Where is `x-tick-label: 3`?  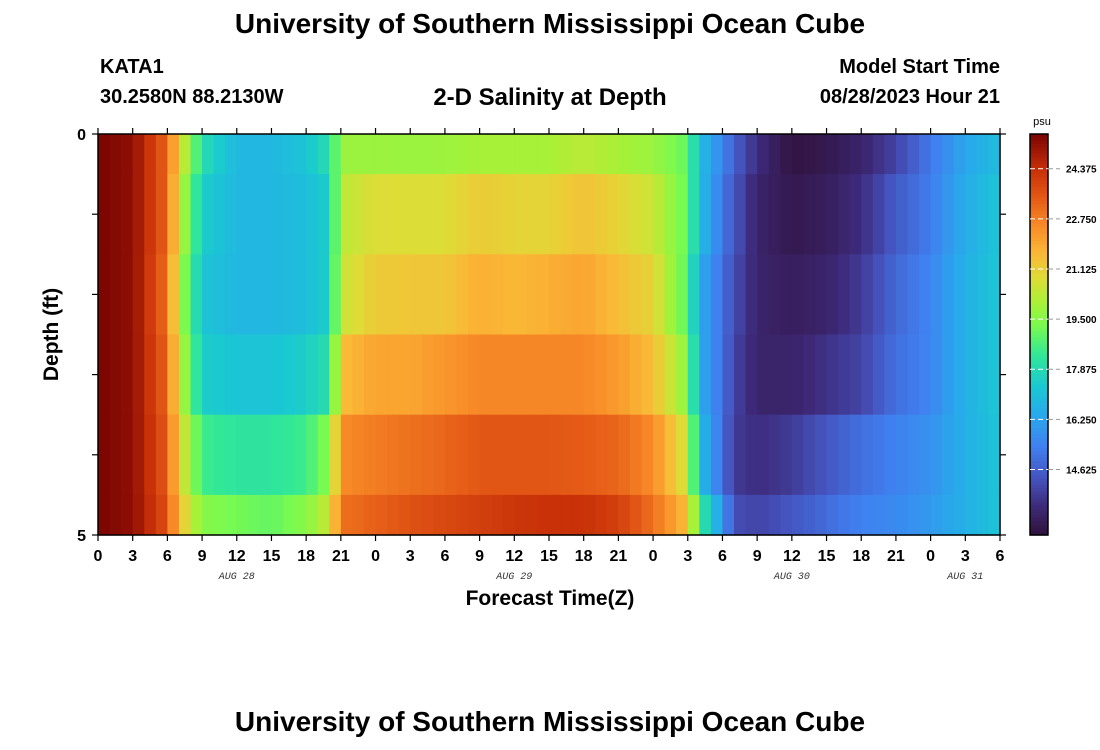 x-tick-label: 3 is located at coordinates (410, 556).